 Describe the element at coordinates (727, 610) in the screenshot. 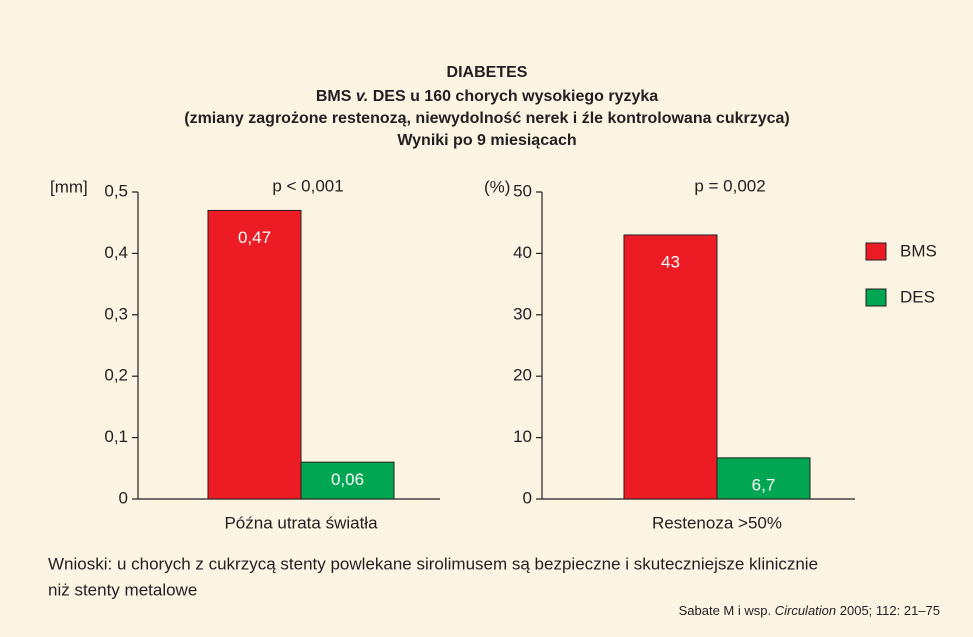

I see `citation-text: Sabate M i wsp.` at that location.